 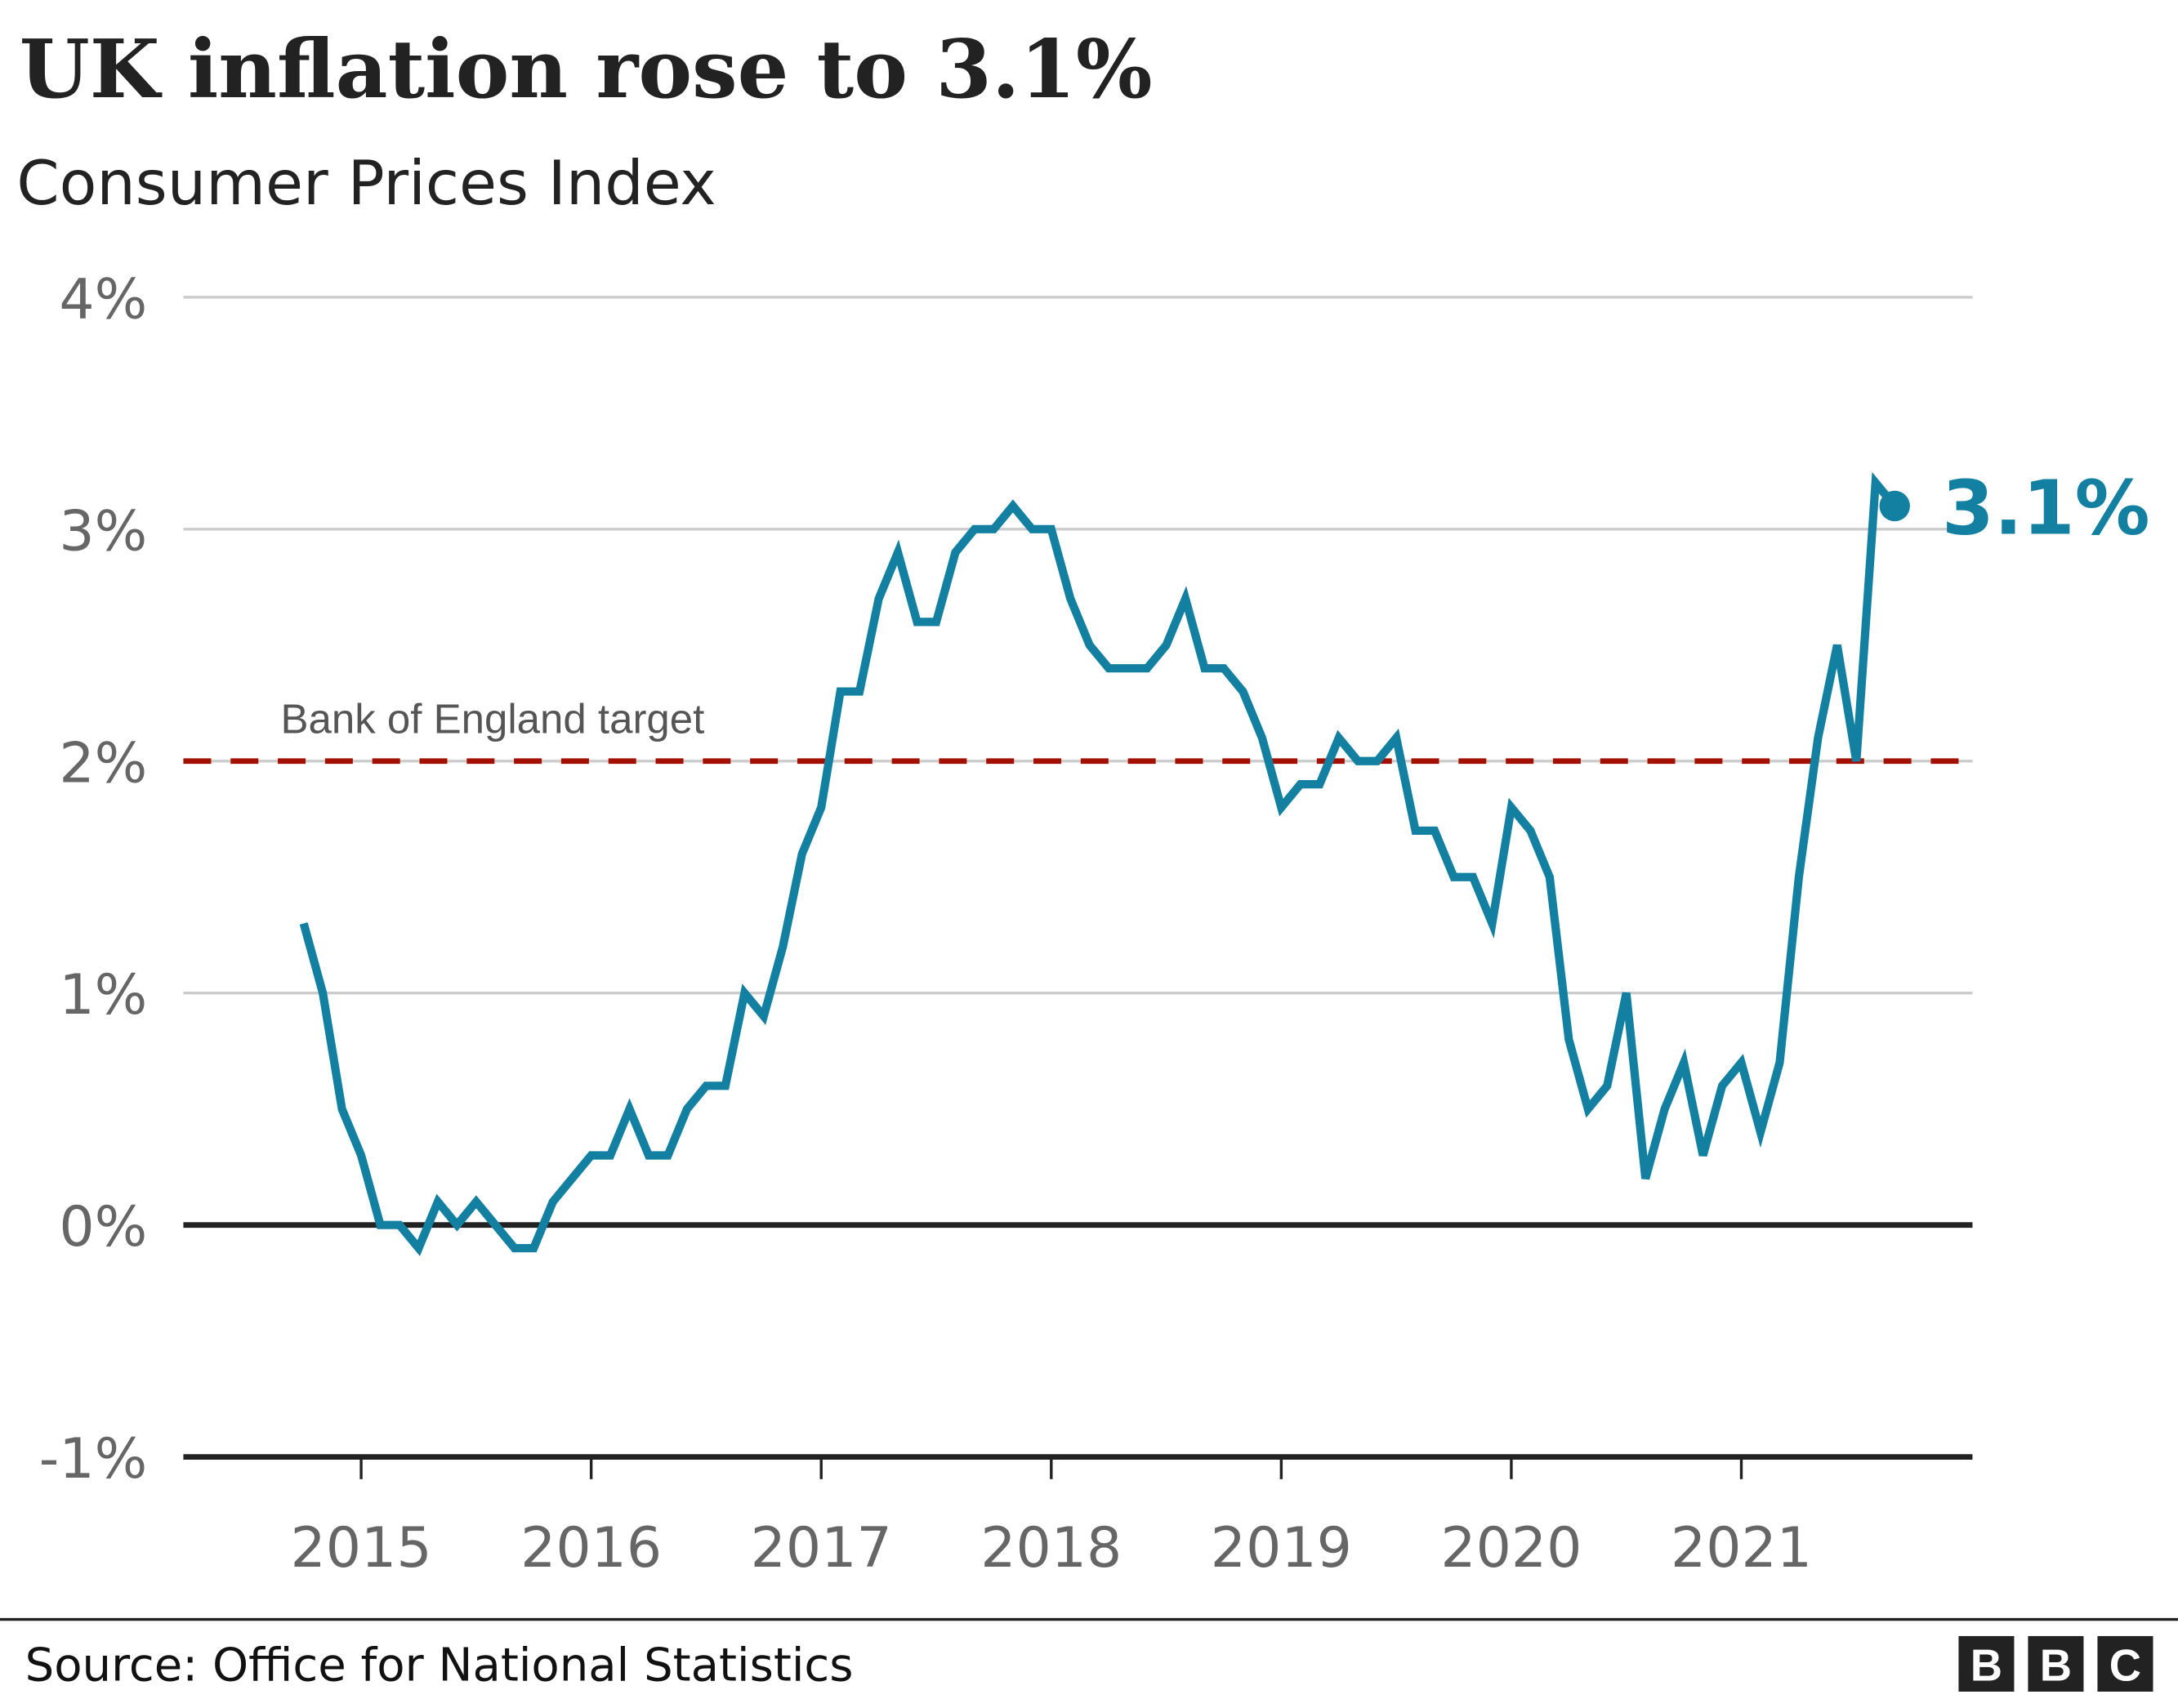 What do you see at coordinates (1894, 506) in the screenshot?
I see `latest-value-dot` at bounding box center [1894, 506].